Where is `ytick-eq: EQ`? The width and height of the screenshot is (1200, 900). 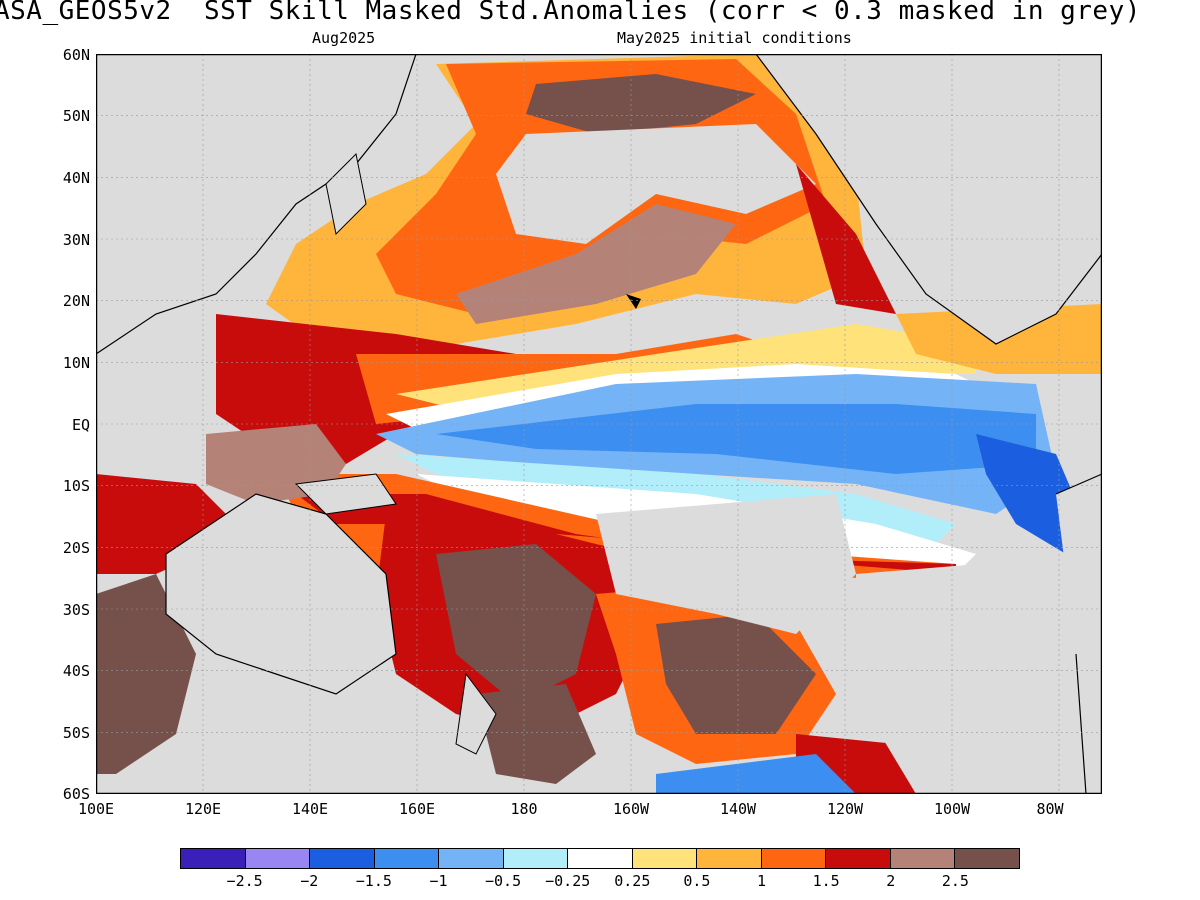
ytick-eq: EQ is located at coordinates (80, 425).